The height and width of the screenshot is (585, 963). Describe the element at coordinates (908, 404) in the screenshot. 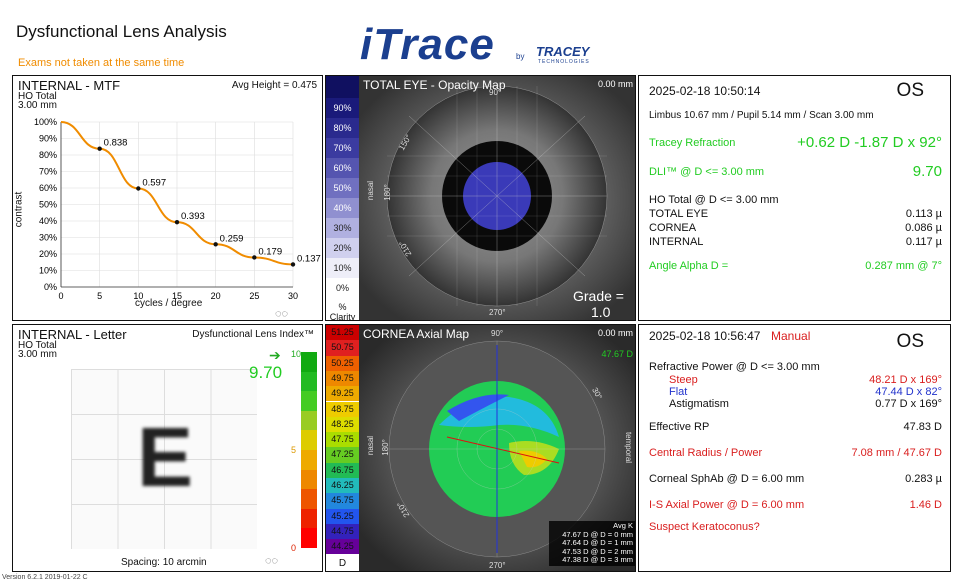

I see `astig-value: 0.77 D x 169°` at that location.